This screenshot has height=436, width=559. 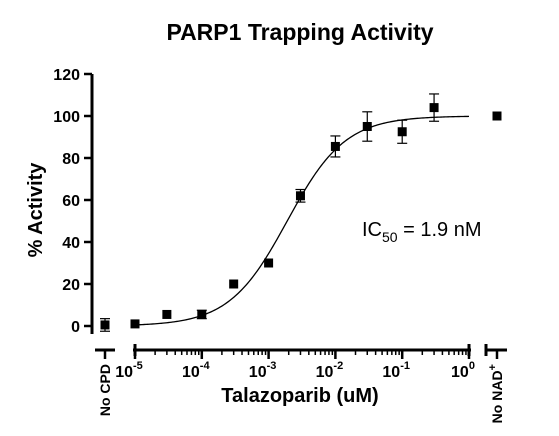 What do you see at coordinates (71, 159) in the screenshot?
I see `y-tick-label: 80` at bounding box center [71, 159].